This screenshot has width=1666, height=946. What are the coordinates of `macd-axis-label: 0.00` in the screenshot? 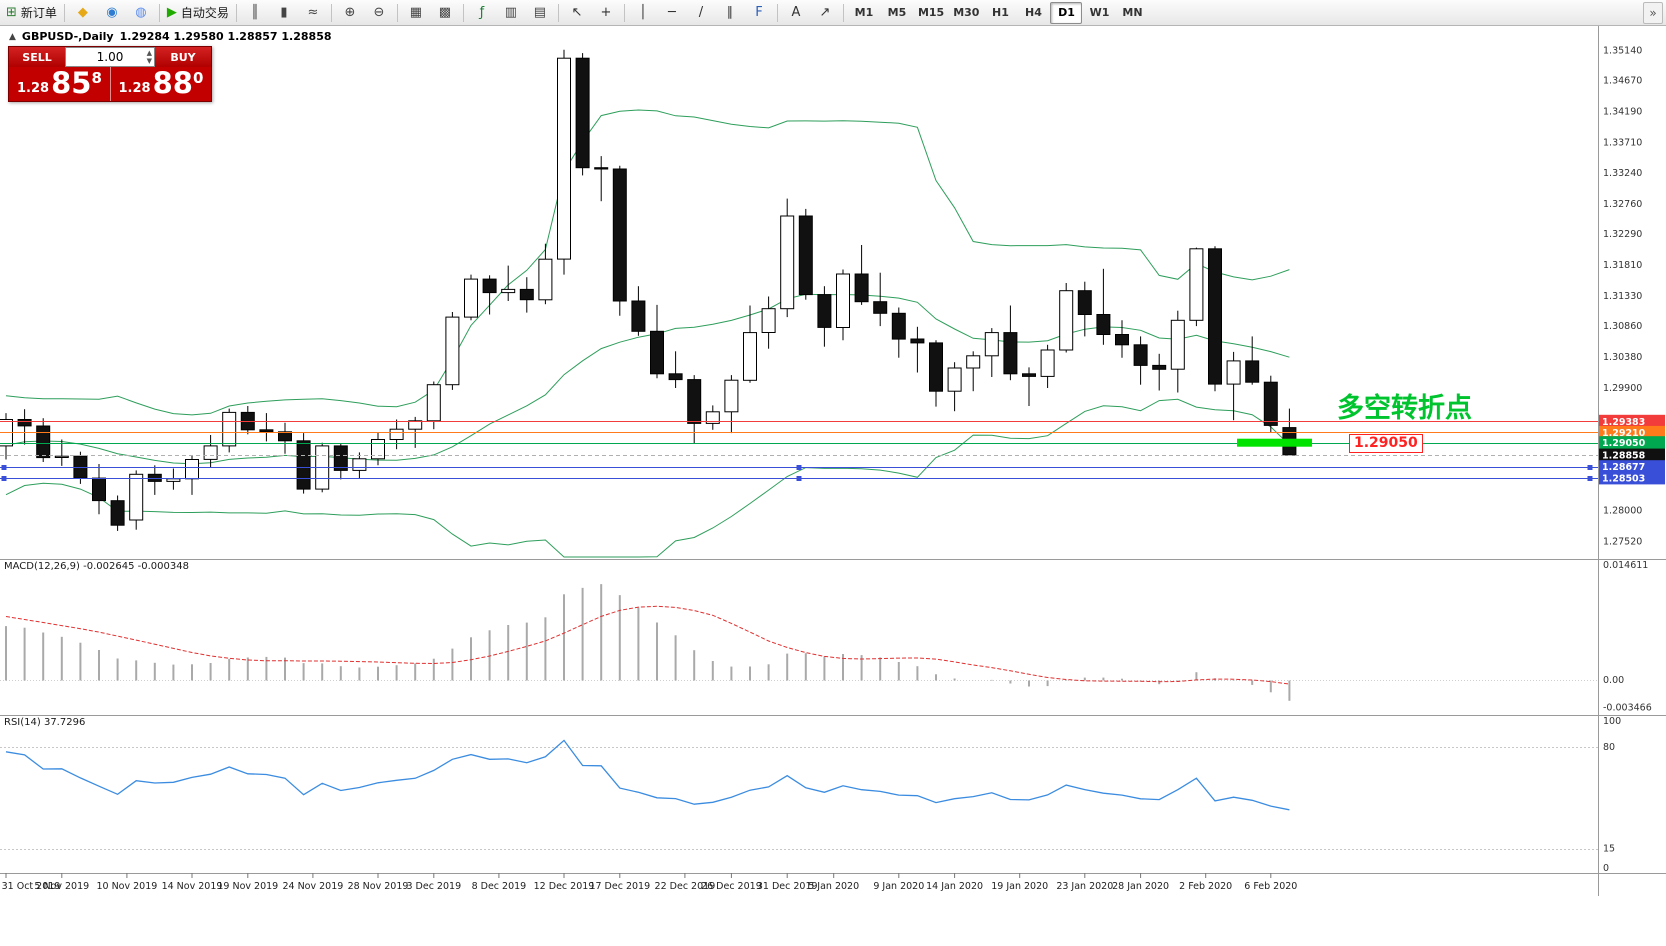 It's located at (1613, 680).